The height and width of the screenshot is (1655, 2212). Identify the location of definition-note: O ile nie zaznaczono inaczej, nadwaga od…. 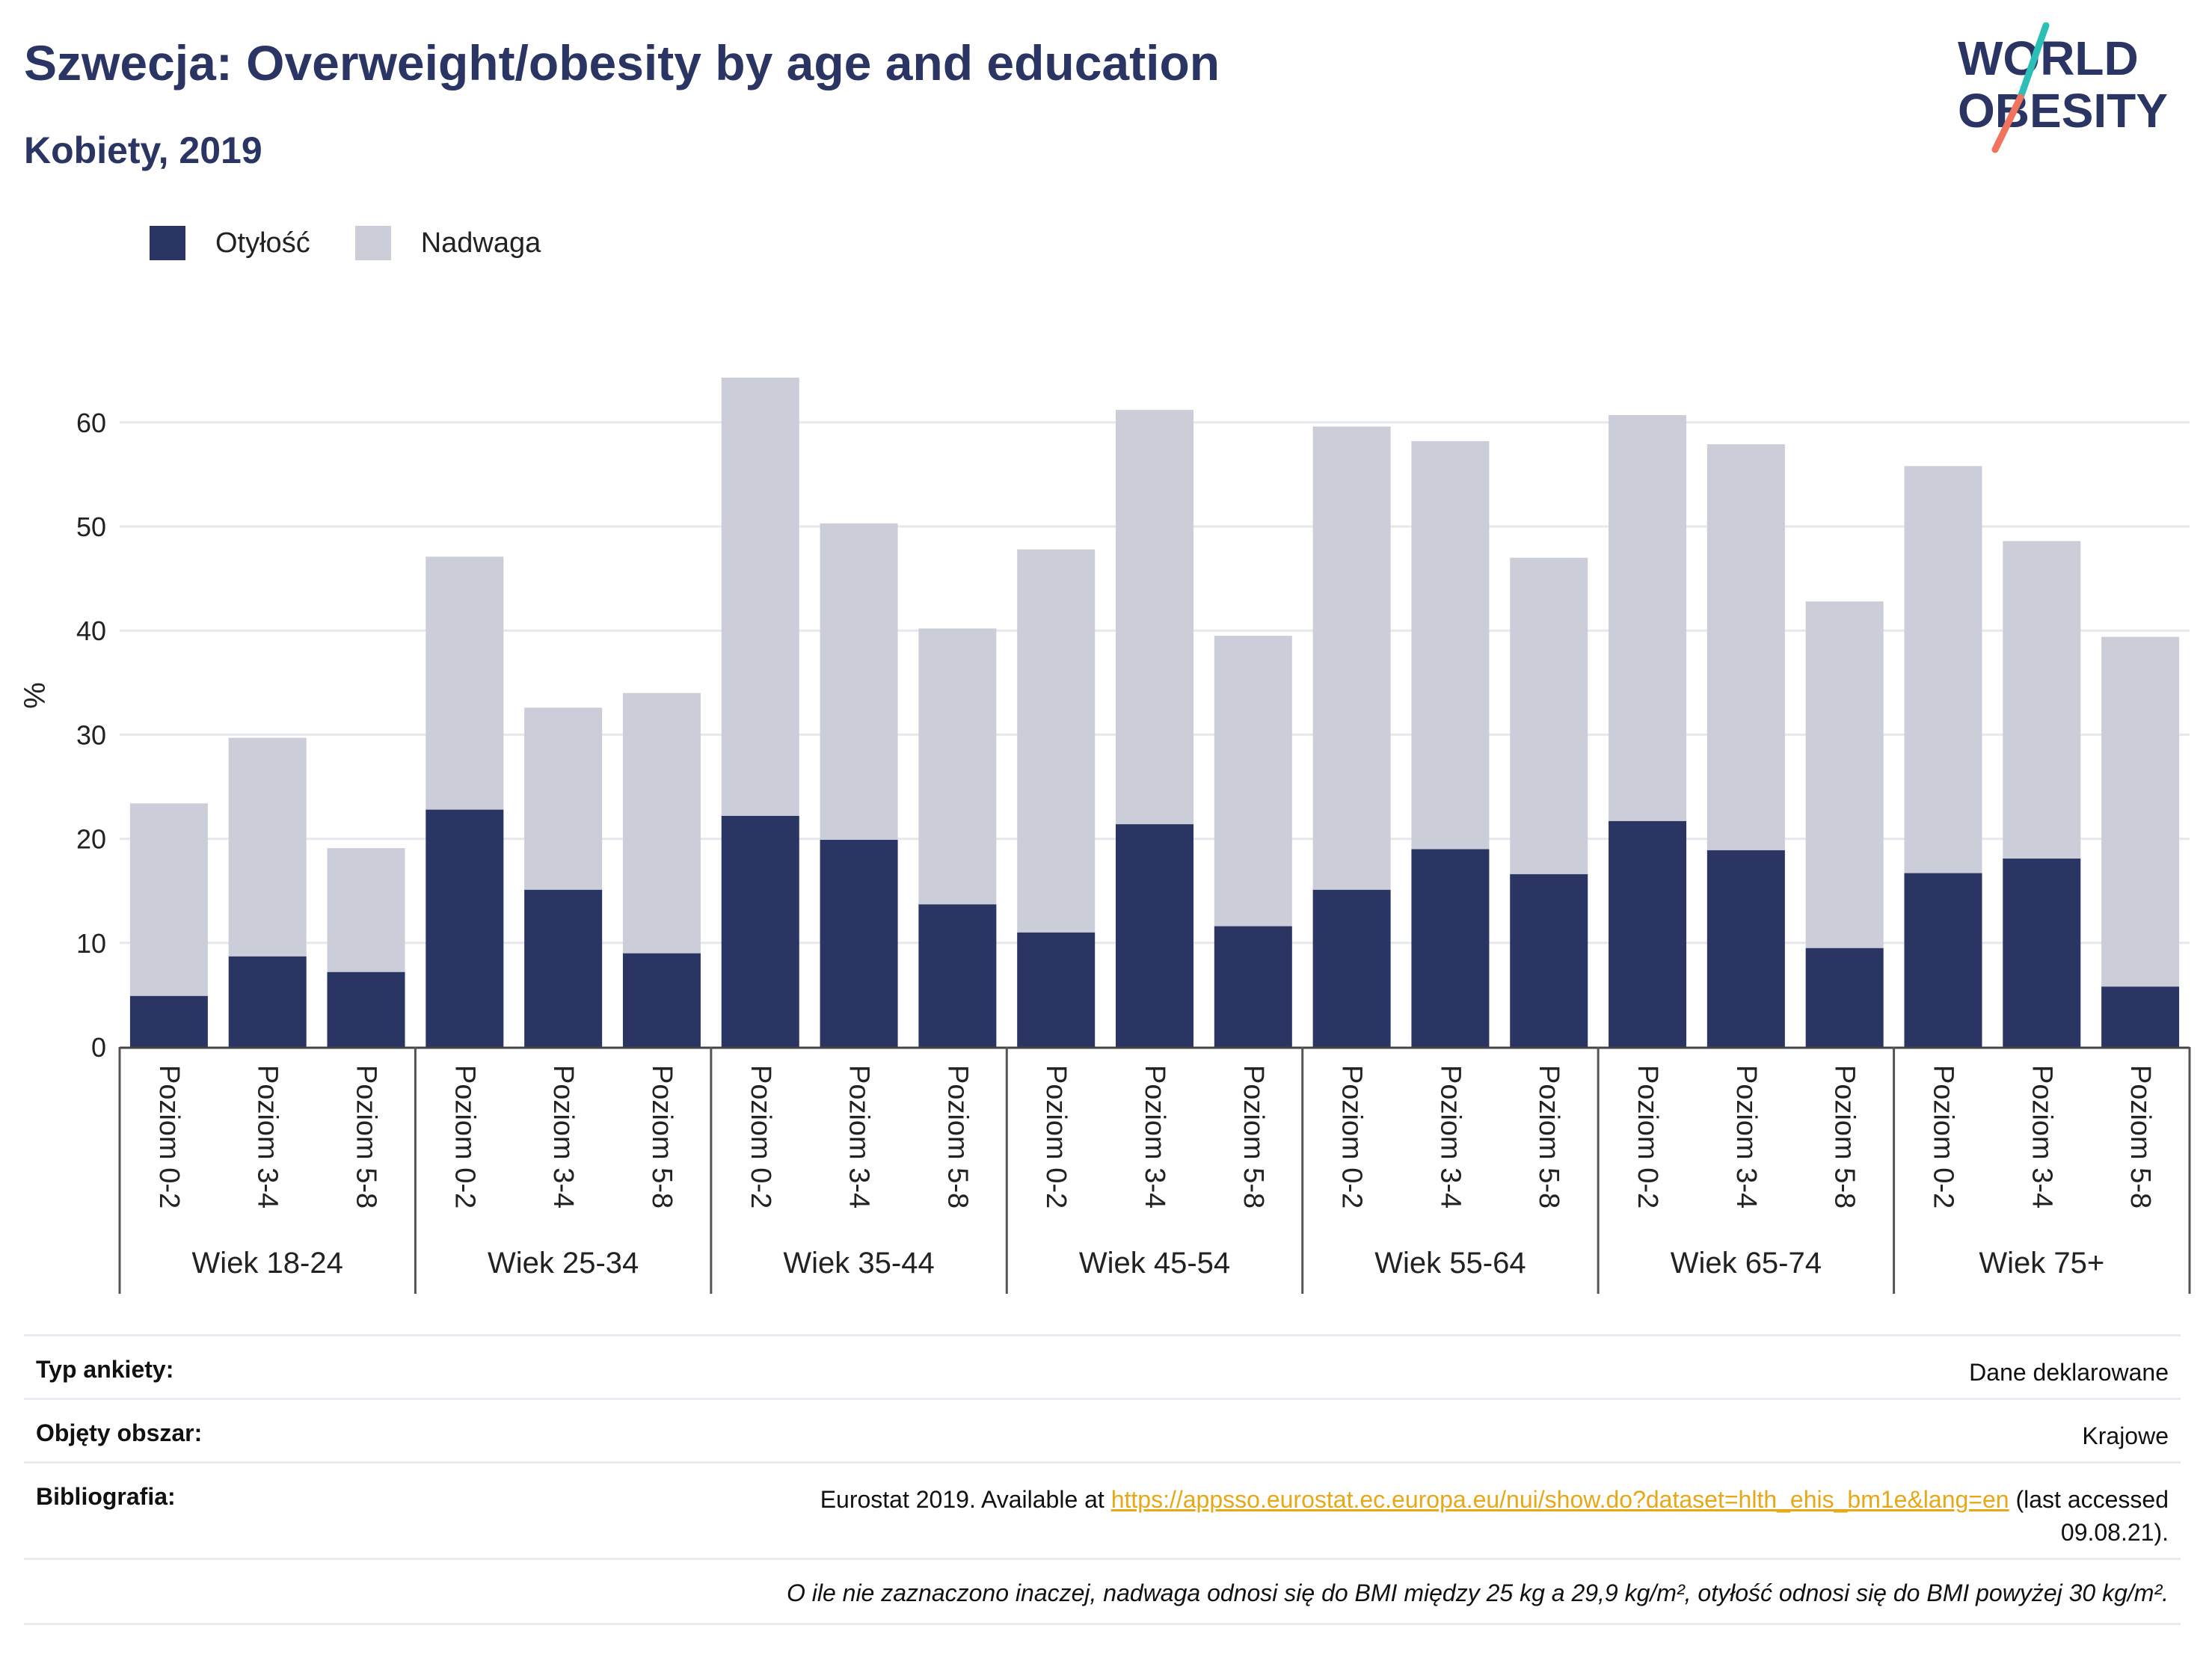
(1477, 1592).